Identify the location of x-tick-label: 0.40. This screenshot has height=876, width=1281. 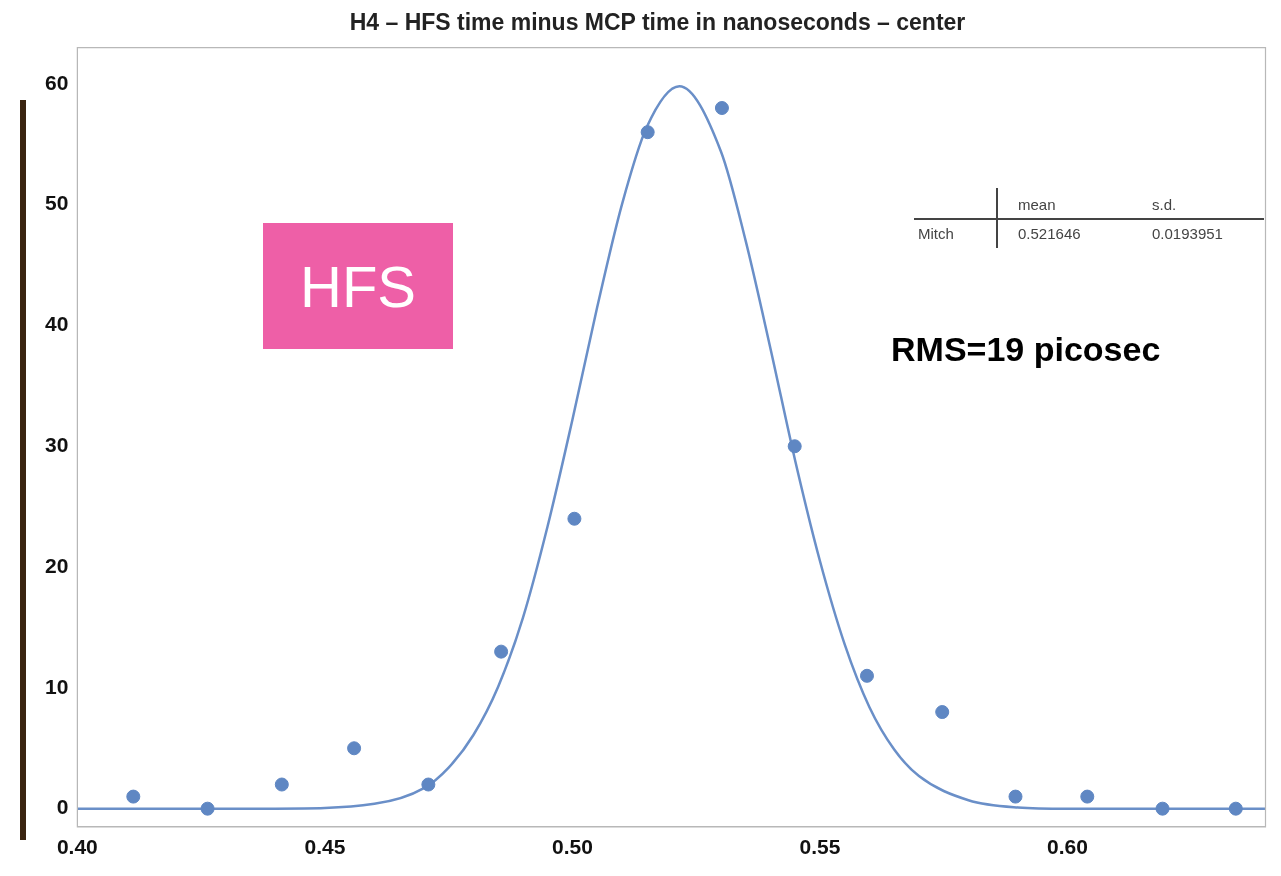
(77, 847).